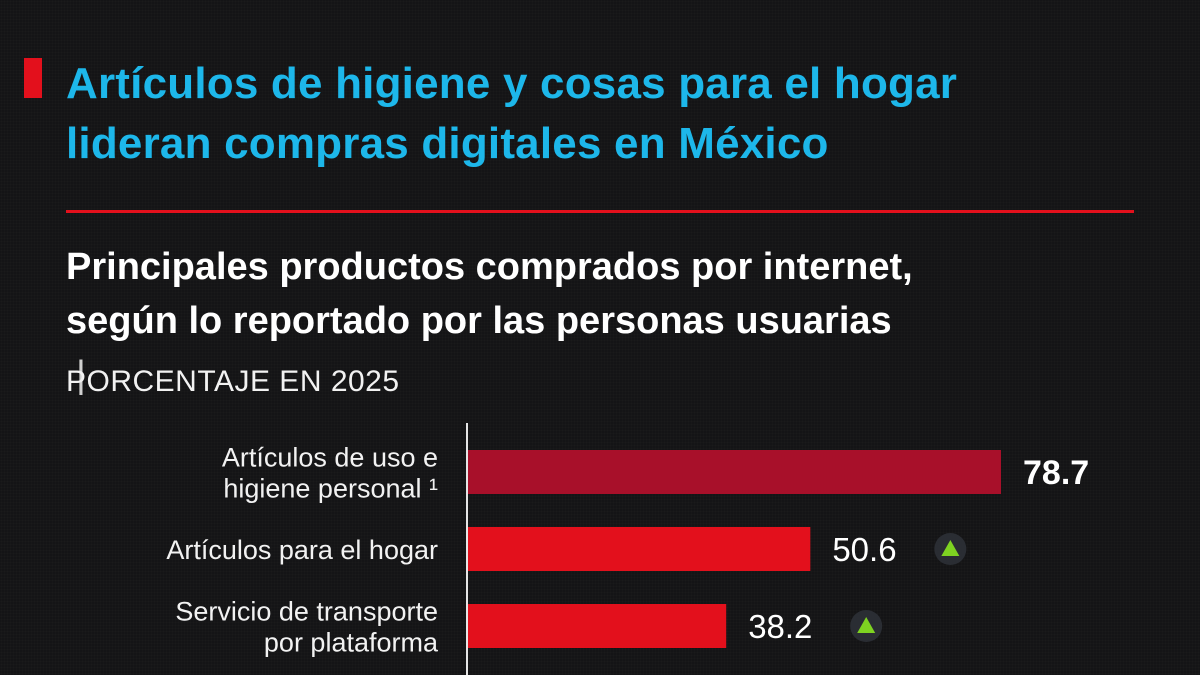 The image size is (1200, 675). What do you see at coordinates (302, 550) in the screenshot?
I see `category-label-2-line-1: Artículos para el hogar` at bounding box center [302, 550].